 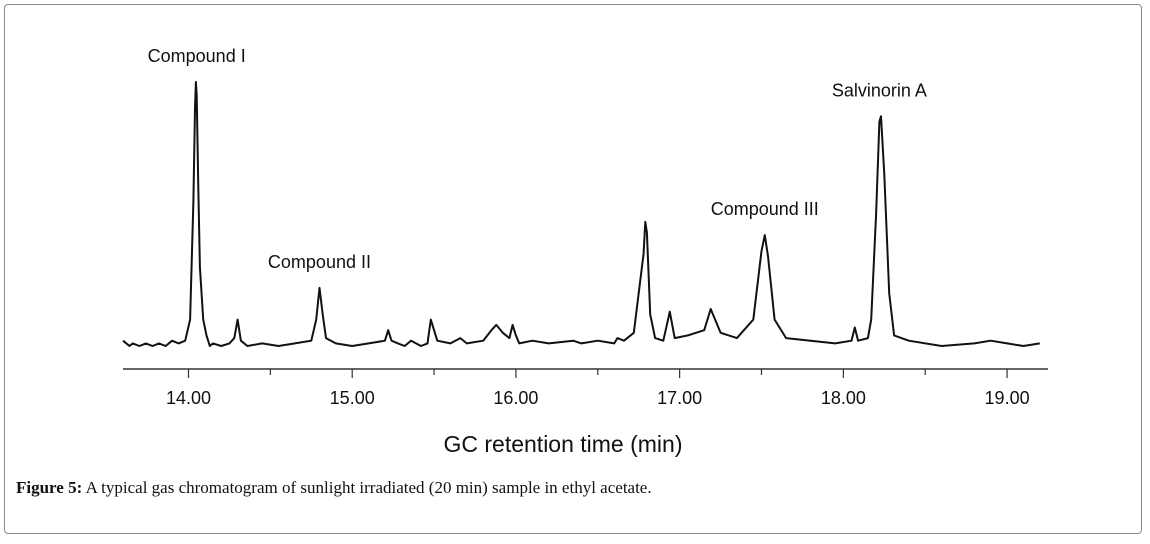 I want to click on x-tick-label: 14.00, so click(x=188, y=398).